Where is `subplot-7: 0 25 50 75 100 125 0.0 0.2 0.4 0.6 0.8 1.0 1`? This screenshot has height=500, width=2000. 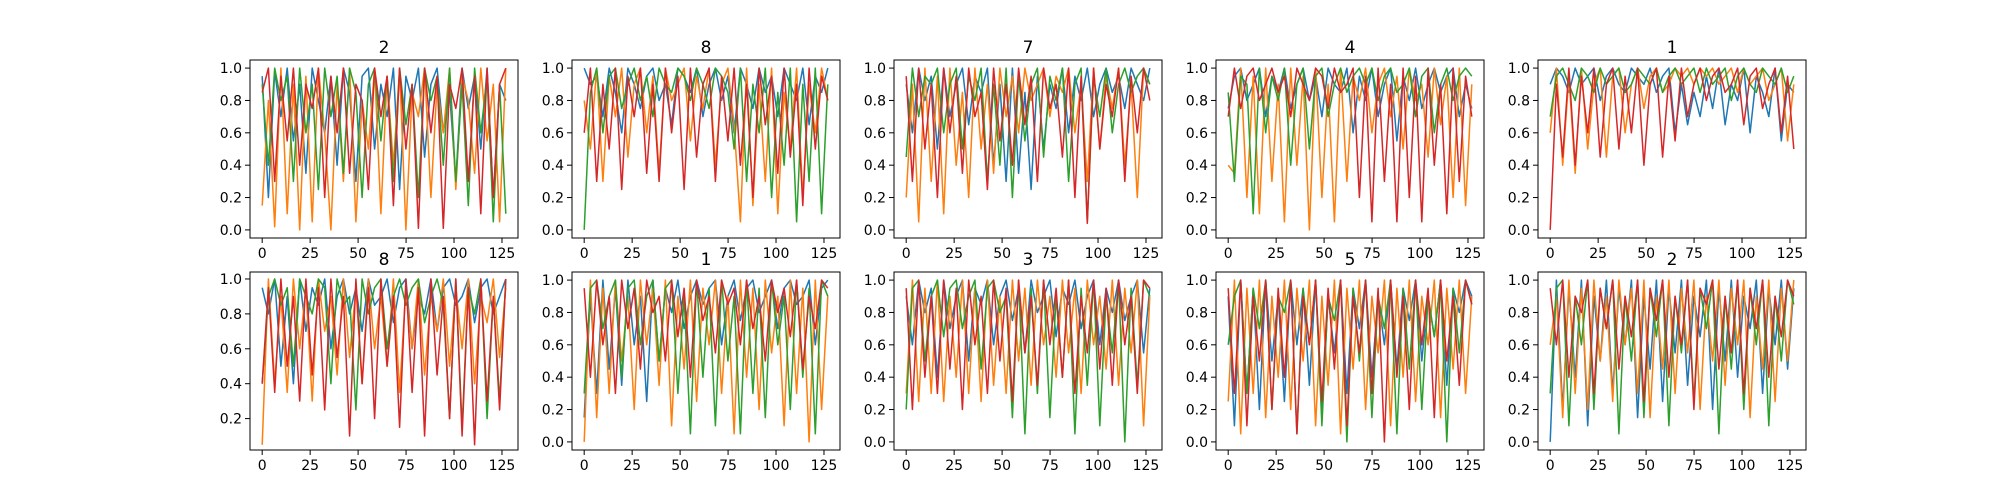
subplot-7: 0 25 50 75 100 125 0.0 0.2 0.4 0.6 0.8 1.0 1 is located at coordinates (691, 362).